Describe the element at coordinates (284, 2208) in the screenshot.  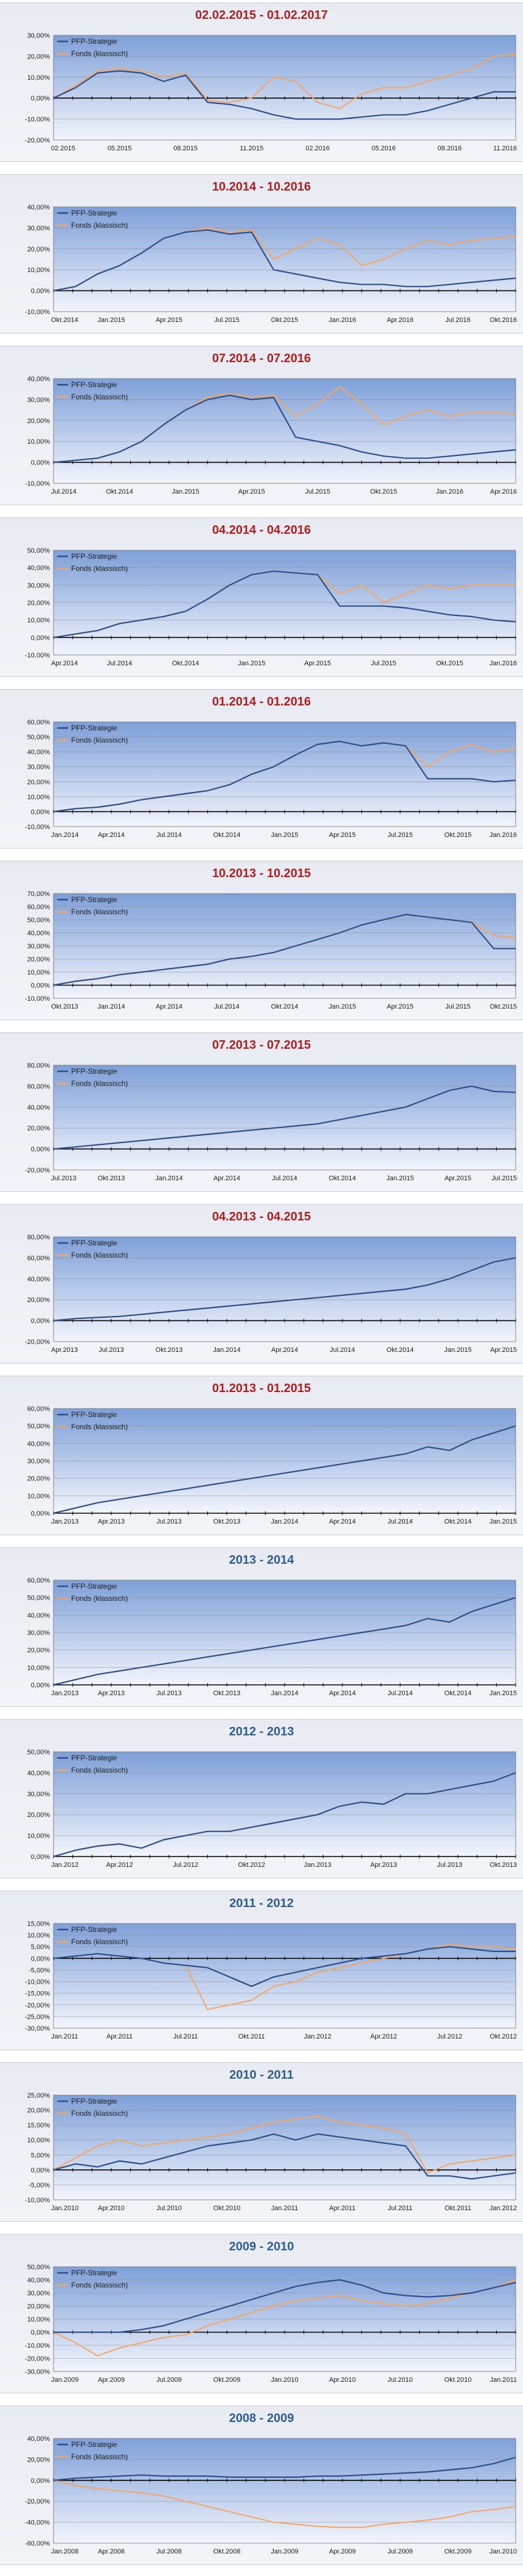
I see `x-tick-label: Jan.2011` at that location.